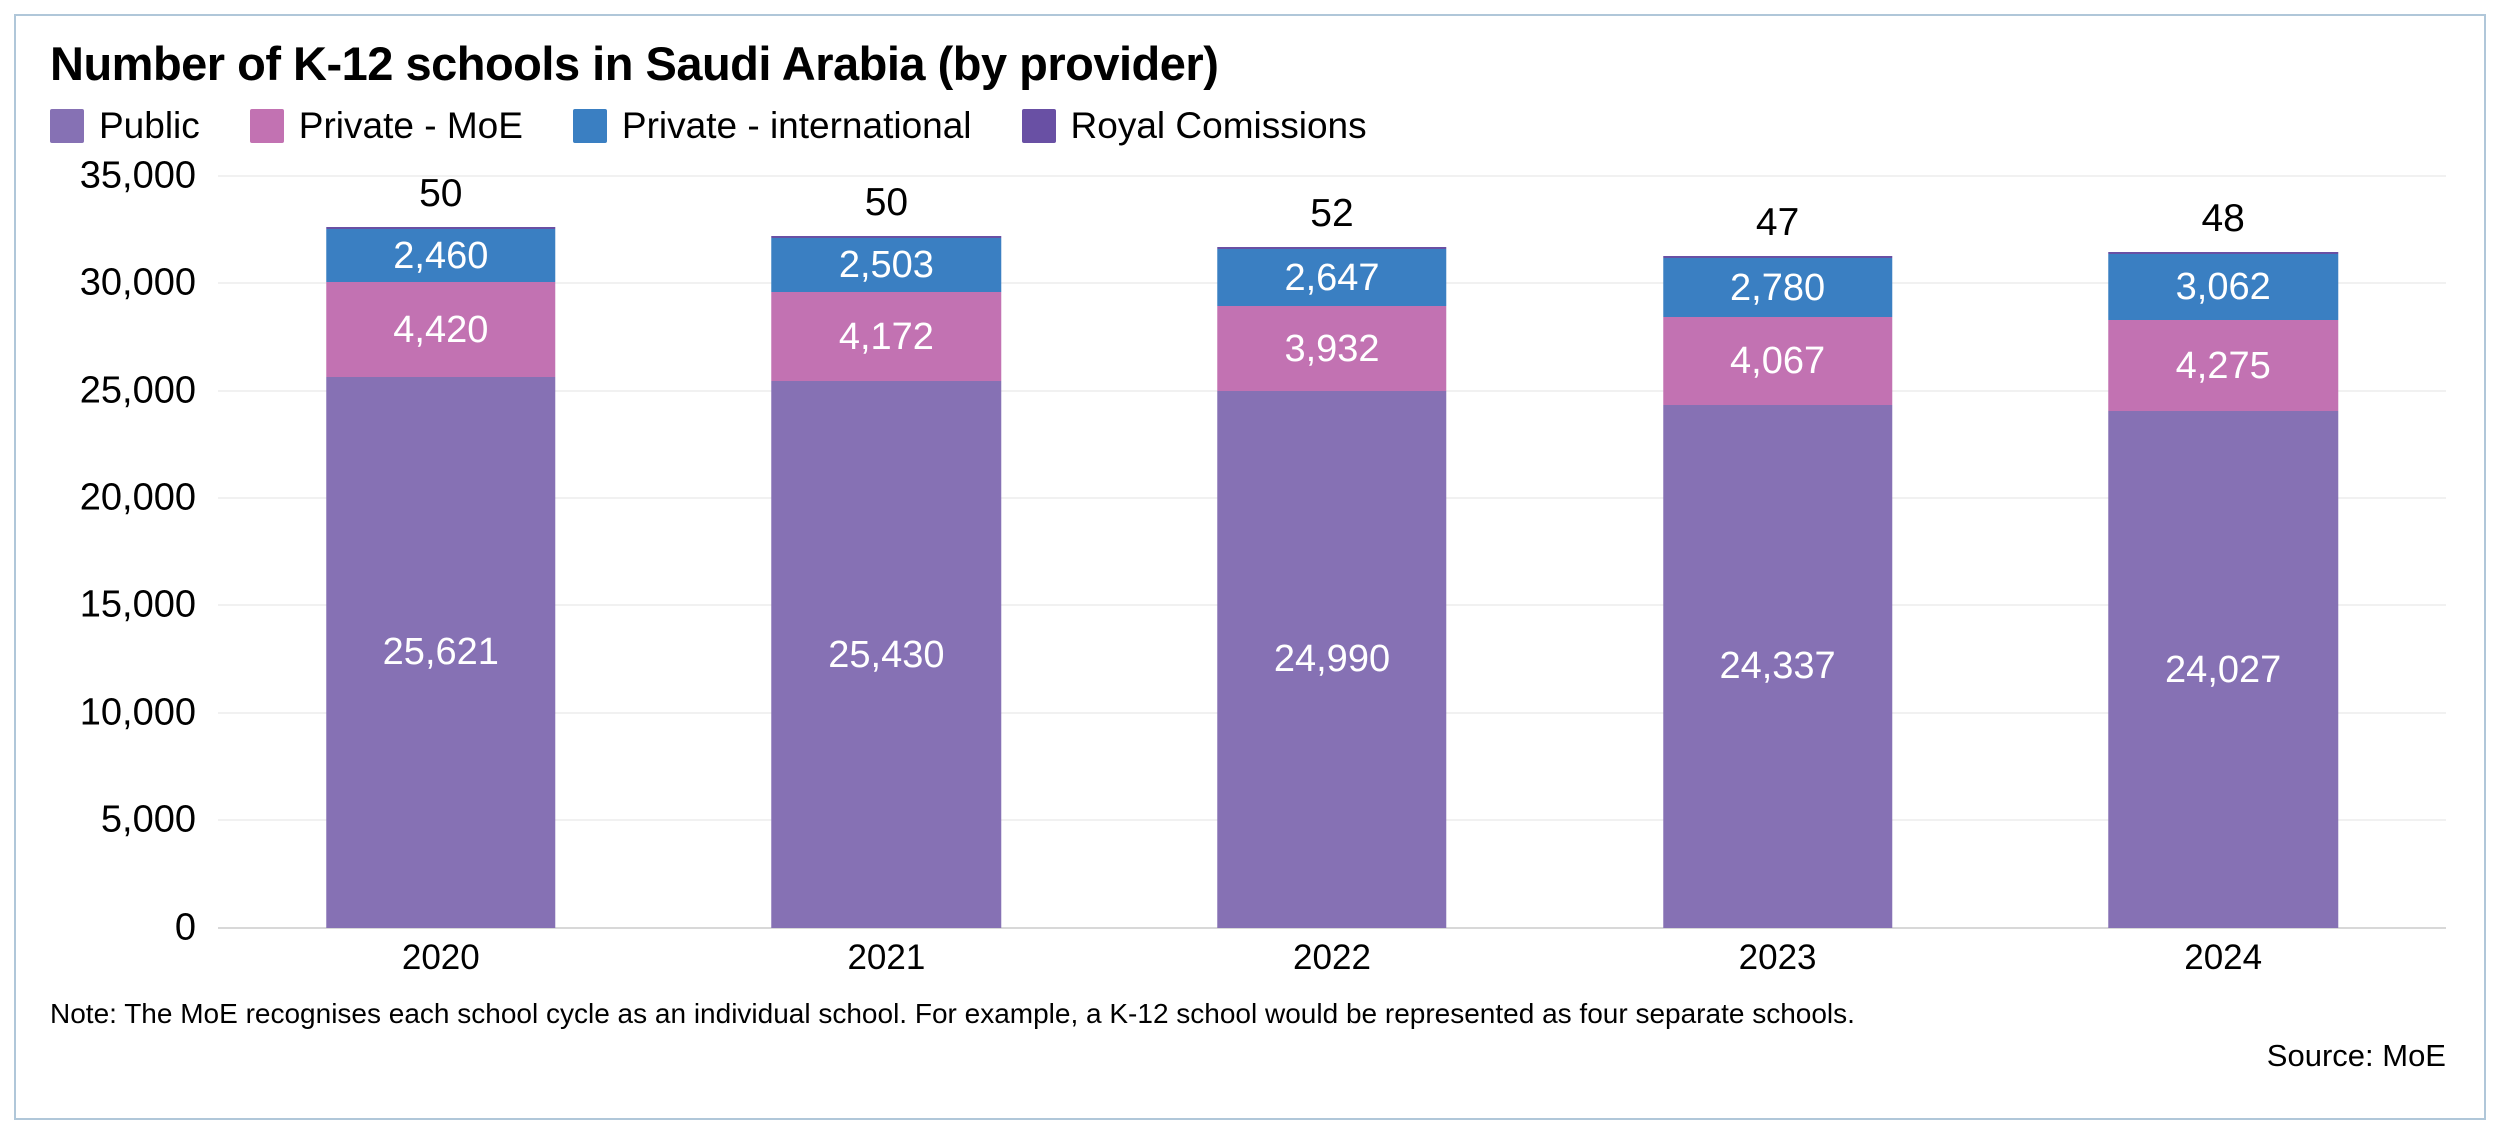 Image resolution: width=2500 pixels, height=1134 pixels. I want to click on bar-stack-2021: 25,430 4,172 2,503, so click(886, 581).